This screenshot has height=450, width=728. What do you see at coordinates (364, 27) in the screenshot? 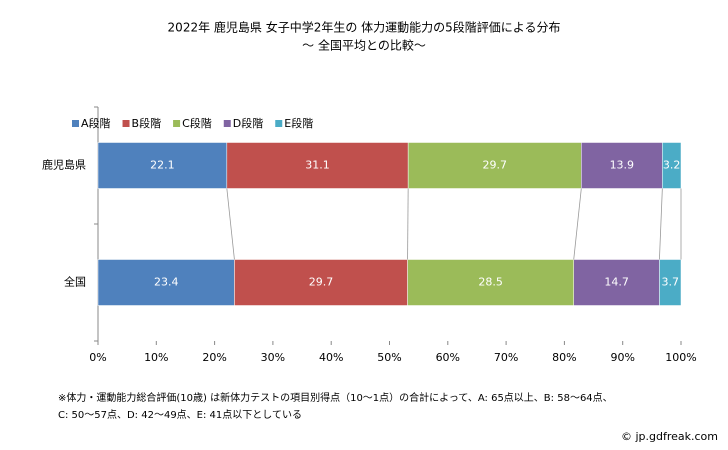
I see `chart-title: 2022年 鹿児島県 女子中学2年生の 体力運動能力の5段階評価による分布` at bounding box center [364, 27].